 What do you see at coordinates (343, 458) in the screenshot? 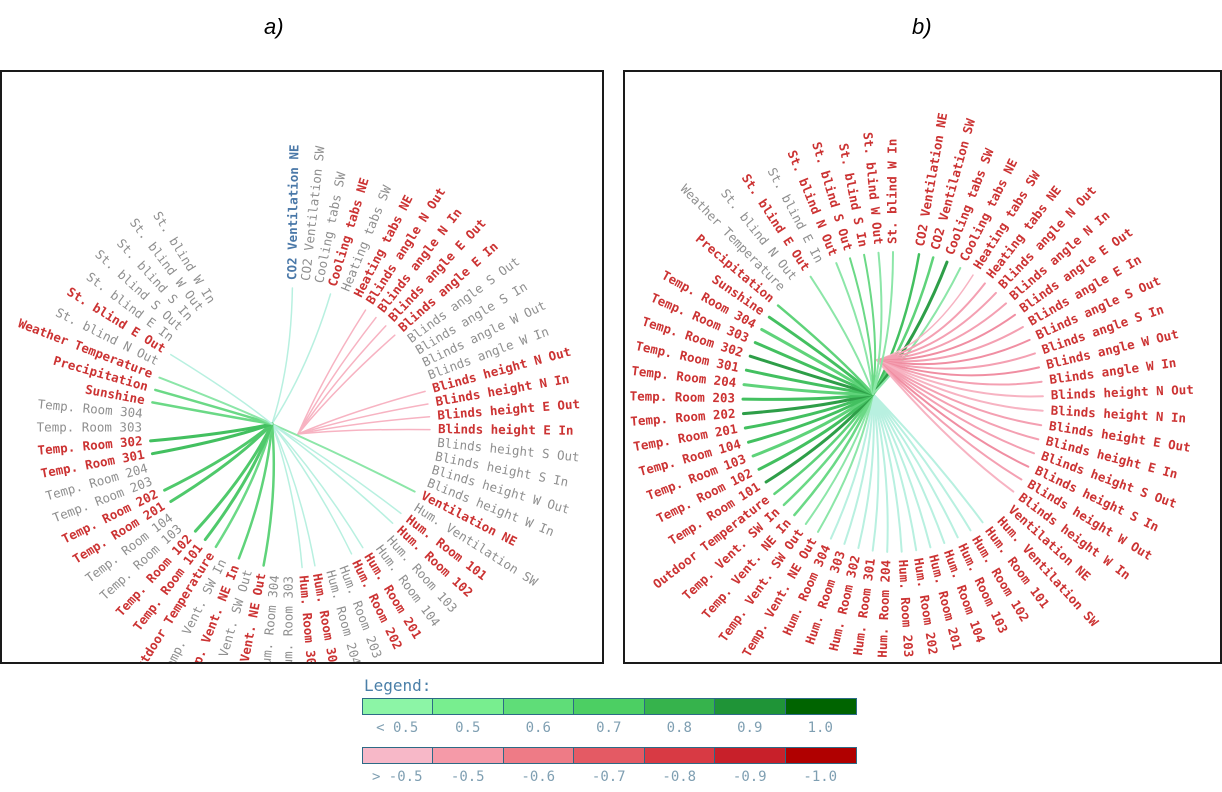
I see `edge-ventilation-ne` at bounding box center [343, 458].